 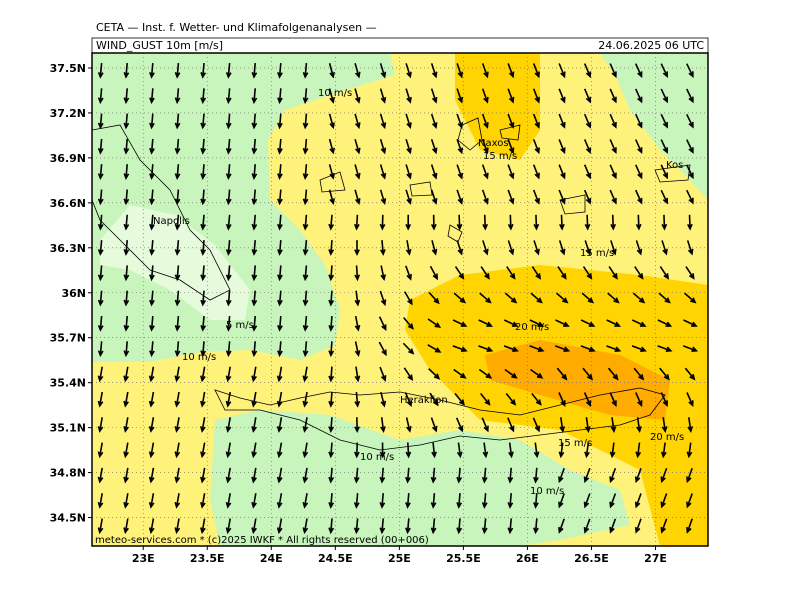 What do you see at coordinates (463, 558) in the screenshot?
I see `lon-tick-label: 25.5E` at bounding box center [463, 558].